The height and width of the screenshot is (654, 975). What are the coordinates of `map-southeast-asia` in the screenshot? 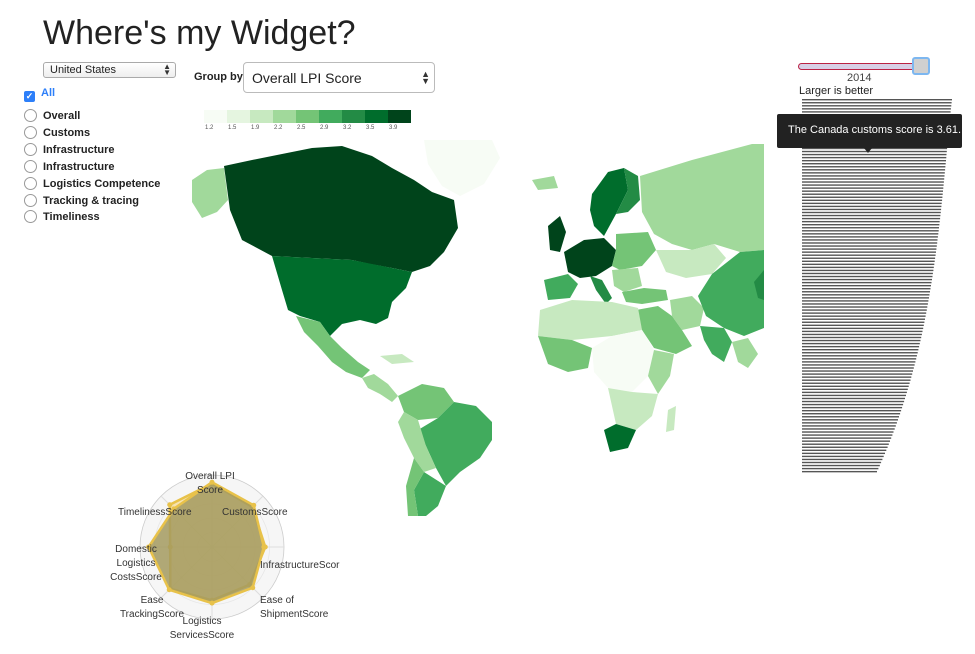 It's located at (745, 353).